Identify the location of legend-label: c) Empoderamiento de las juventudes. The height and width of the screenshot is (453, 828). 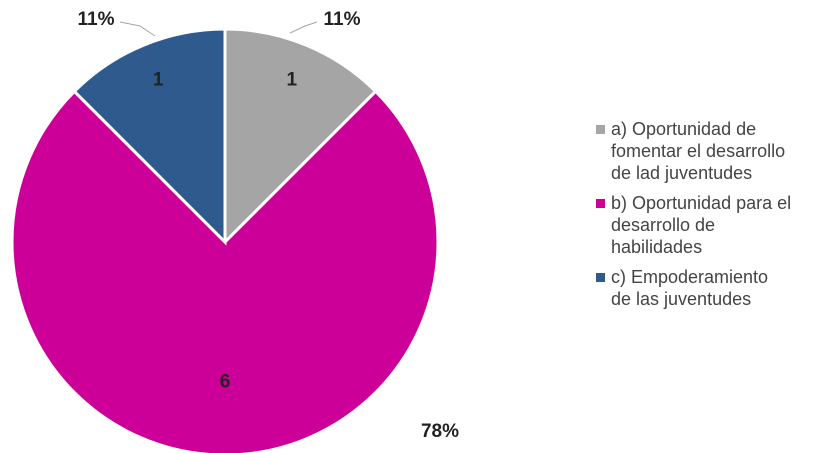
(690, 288).